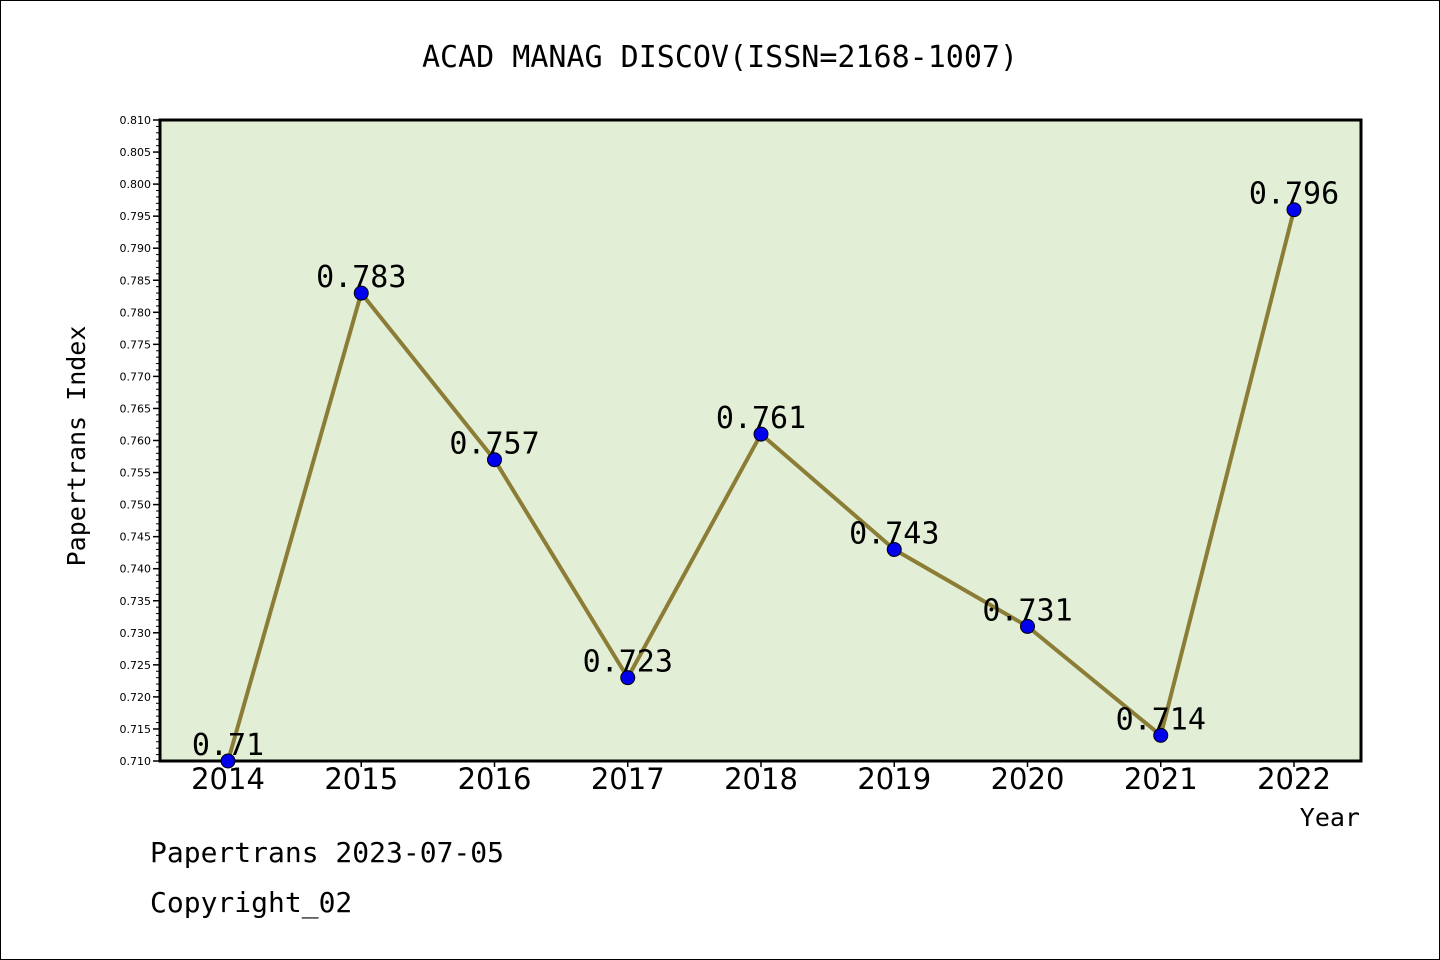  What do you see at coordinates (361, 277) in the screenshot?
I see `data-label: 0.783` at bounding box center [361, 277].